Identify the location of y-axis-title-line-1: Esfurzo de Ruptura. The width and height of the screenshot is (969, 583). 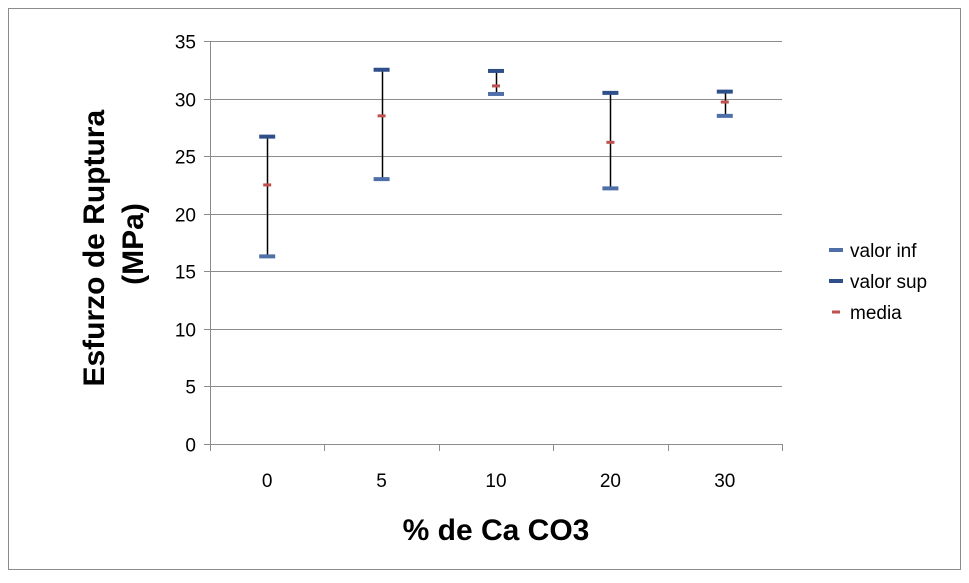
(94, 248).